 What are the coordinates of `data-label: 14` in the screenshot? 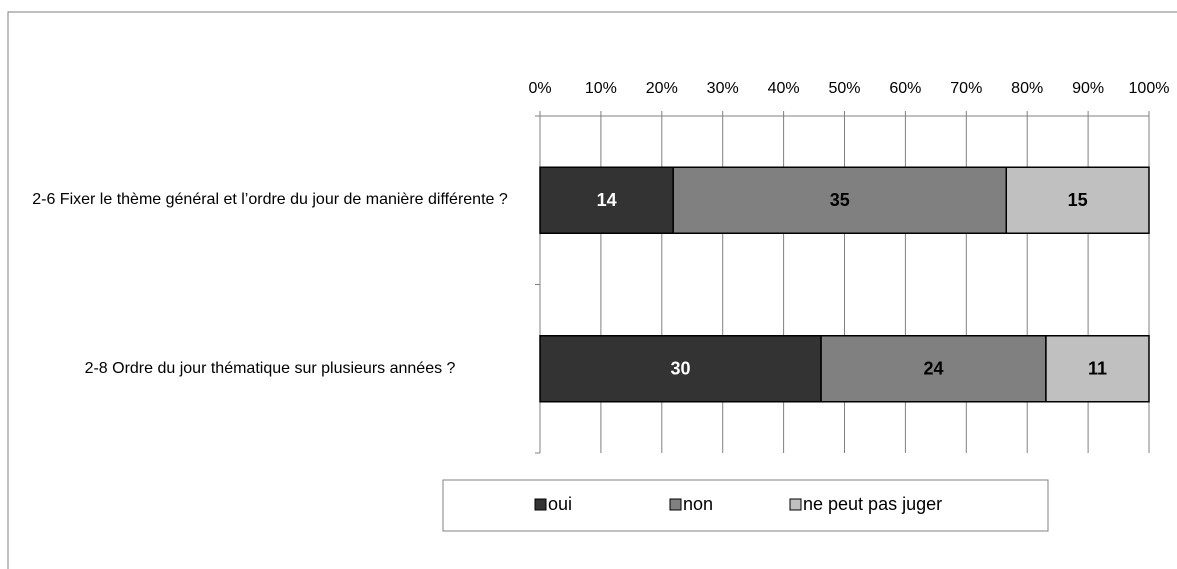 It's located at (607, 200).